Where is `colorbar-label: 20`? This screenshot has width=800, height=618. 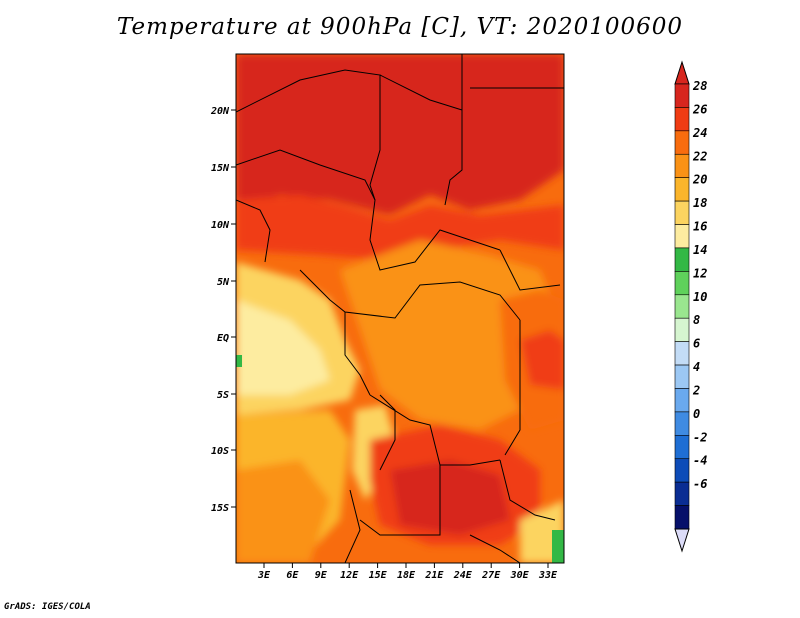 colorbar-label: 20 is located at coordinates (699, 180).